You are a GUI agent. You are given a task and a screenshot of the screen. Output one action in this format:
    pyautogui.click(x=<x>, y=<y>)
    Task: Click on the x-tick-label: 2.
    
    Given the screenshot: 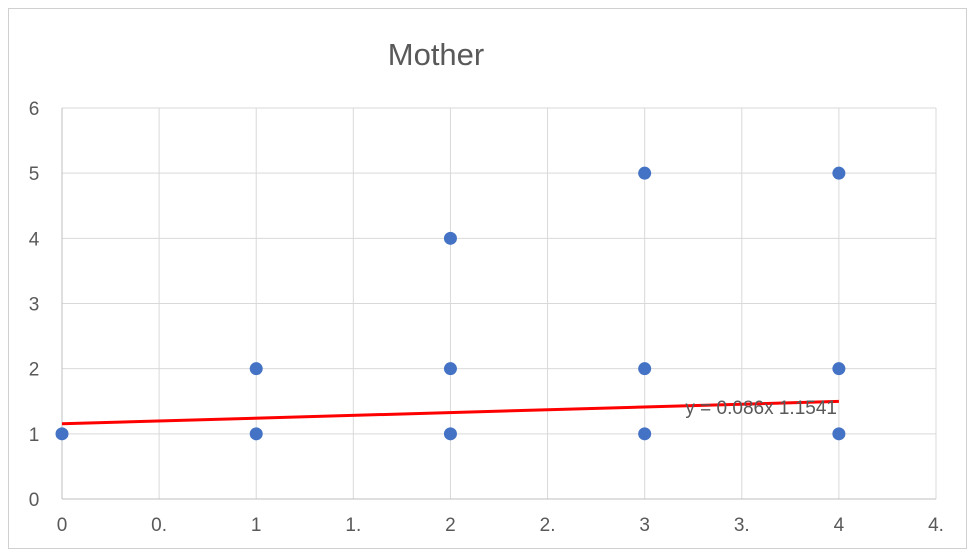 What is the action you would take?
    pyautogui.click(x=548, y=525)
    